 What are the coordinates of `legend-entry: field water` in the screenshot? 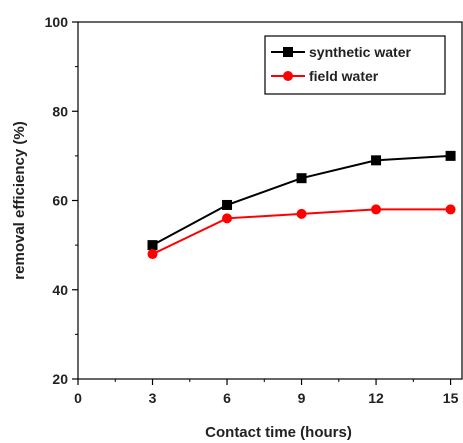 It's located at (325, 76).